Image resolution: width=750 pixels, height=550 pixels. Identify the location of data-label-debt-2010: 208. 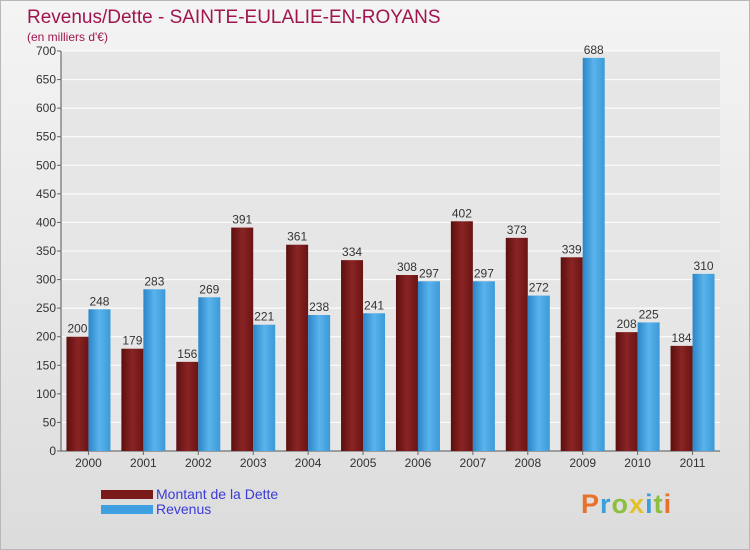
(627, 324).